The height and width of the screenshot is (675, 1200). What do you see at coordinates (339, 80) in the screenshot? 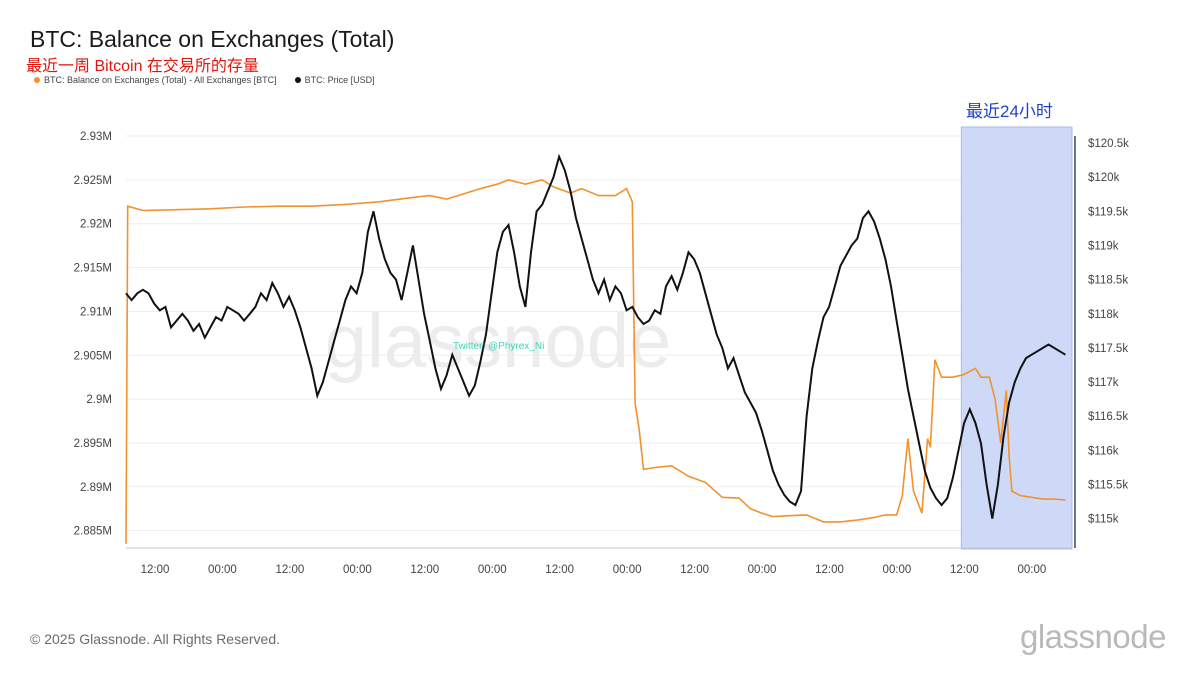
I see `legend-label-price: BTC: Price [USD]` at bounding box center [339, 80].